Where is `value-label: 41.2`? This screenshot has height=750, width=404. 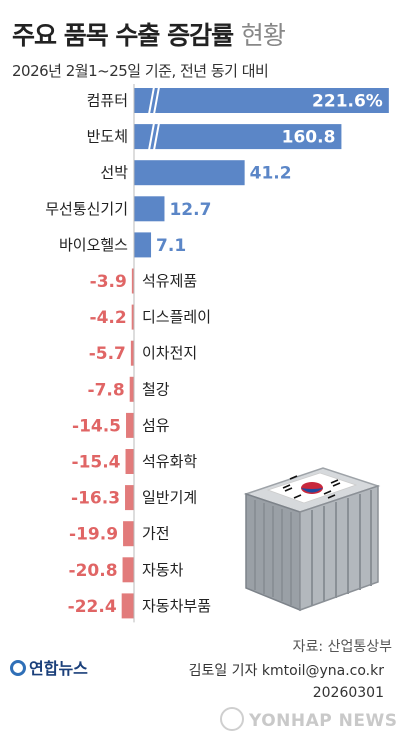
value-label: 41.2 is located at coordinates (271, 174).